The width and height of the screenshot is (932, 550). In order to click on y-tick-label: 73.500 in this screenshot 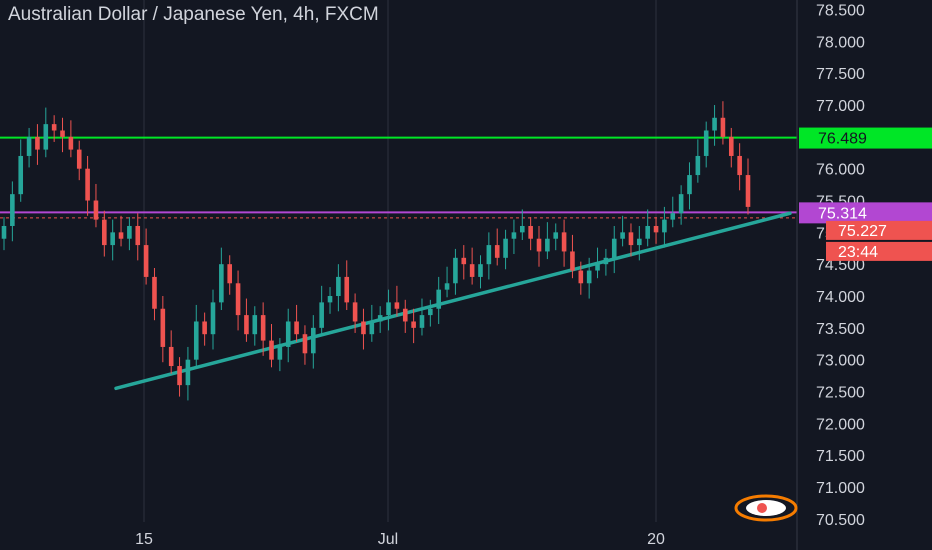, I will do `click(840, 329)`.